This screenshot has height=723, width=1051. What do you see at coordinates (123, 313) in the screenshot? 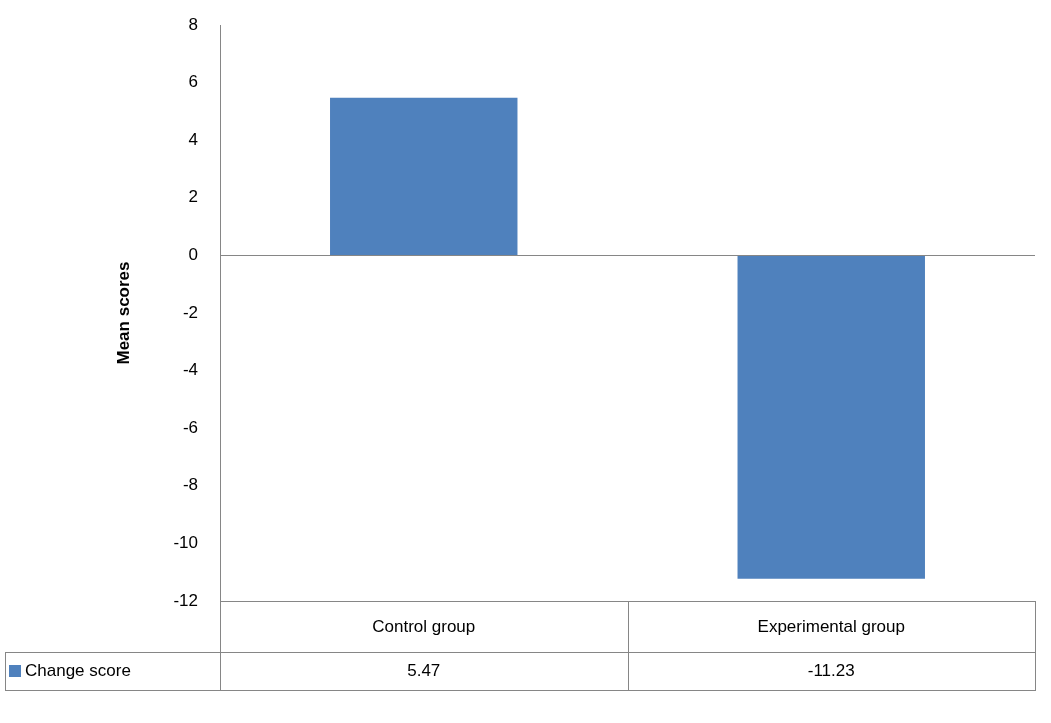
I see `y-axis-title: Mean scores` at bounding box center [123, 313].